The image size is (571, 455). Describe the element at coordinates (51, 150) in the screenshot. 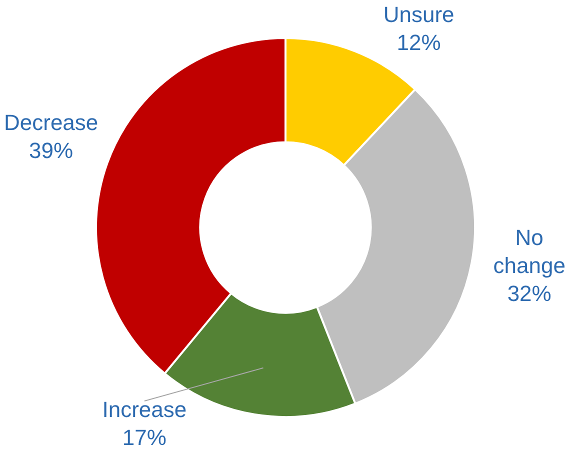

I see `data-label: 39%` at that location.